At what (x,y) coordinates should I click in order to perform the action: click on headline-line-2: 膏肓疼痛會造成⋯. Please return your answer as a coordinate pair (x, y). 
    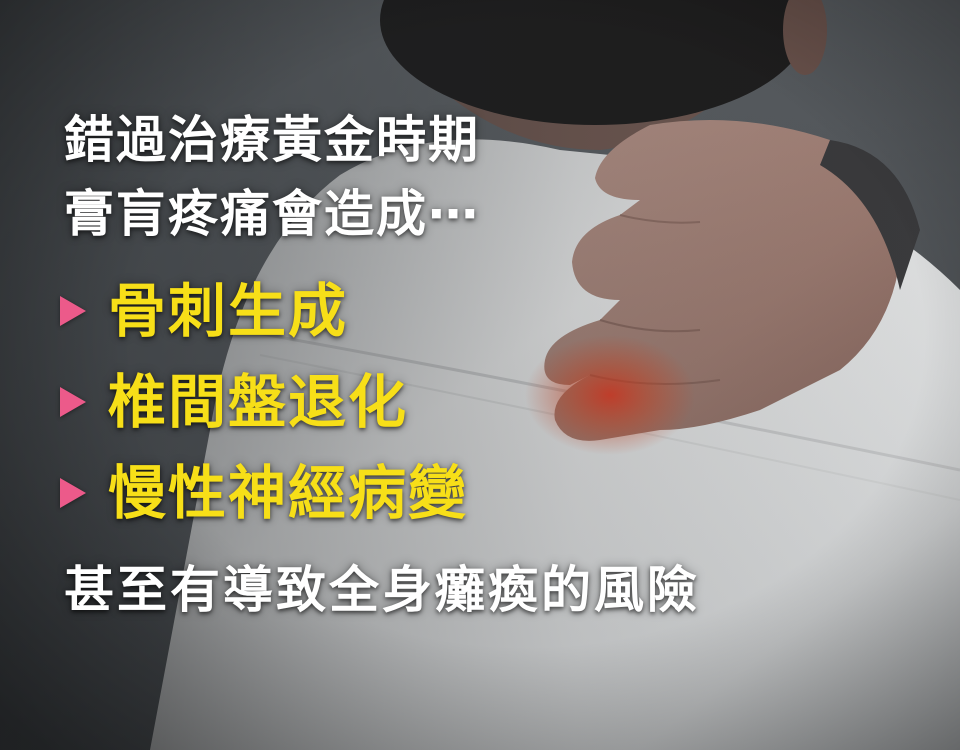
    Looking at the image, I should click on (272, 214).